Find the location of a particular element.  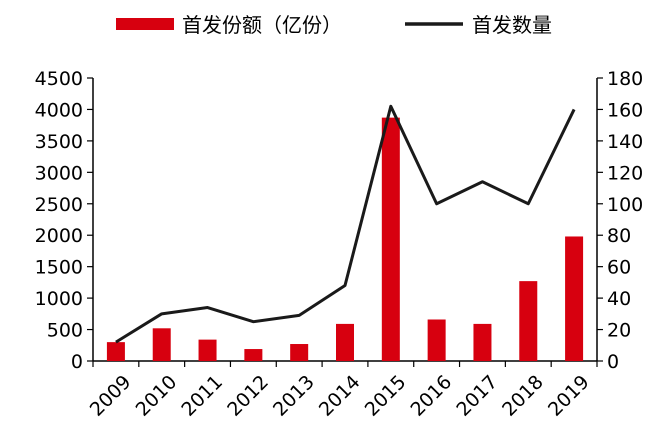

y-left-tick-label: 0 is located at coordinates (77, 362).